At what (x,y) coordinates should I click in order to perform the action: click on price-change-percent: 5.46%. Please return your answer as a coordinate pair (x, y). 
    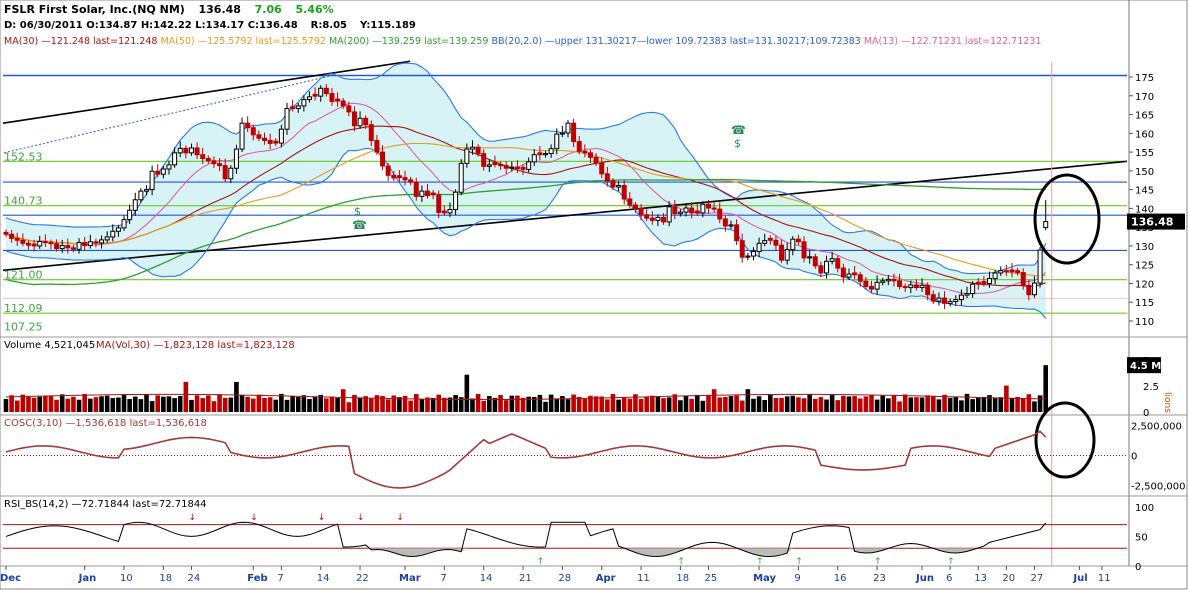
    Looking at the image, I should click on (314, 9).